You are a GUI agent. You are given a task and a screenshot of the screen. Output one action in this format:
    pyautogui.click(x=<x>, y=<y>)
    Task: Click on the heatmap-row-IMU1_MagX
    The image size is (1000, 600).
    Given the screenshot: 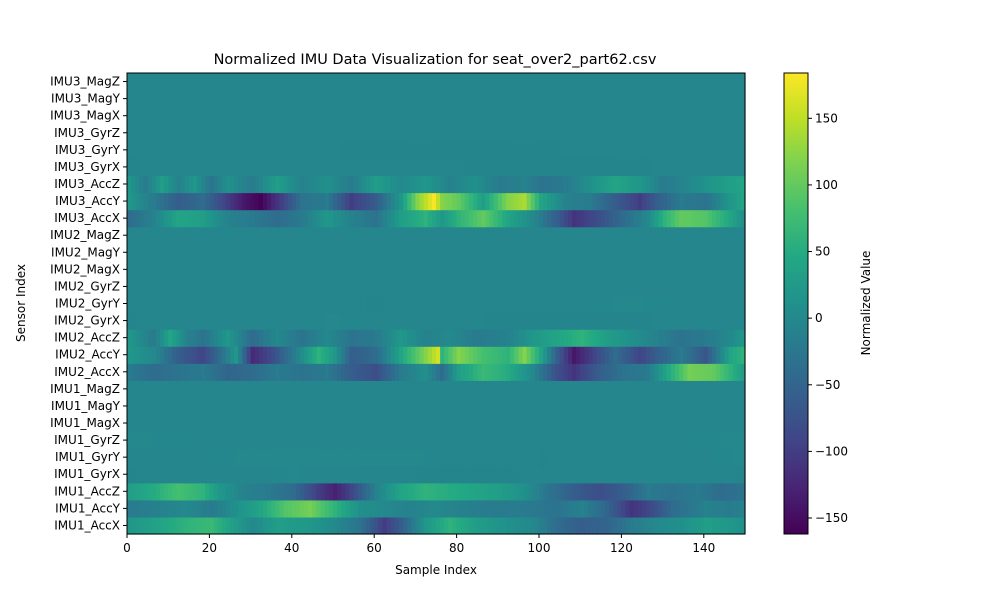 What is the action you would take?
    pyautogui.click(x=436, y=423)
    